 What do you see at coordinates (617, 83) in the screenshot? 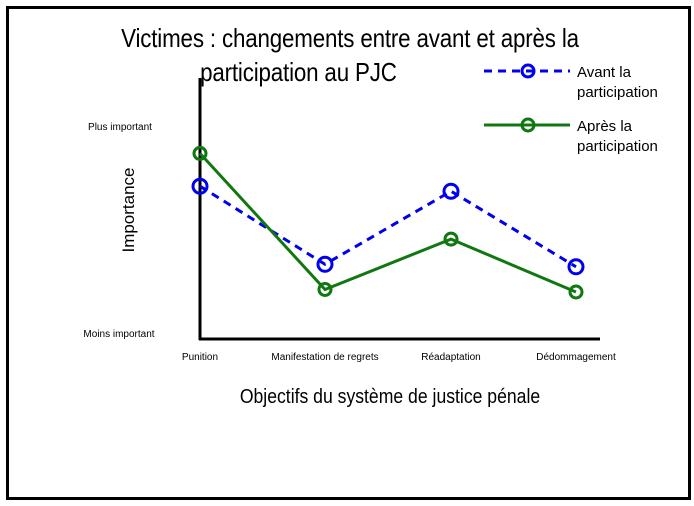
I see `legend-label-avant: Avant la participation` at bounding box center [617, 83].